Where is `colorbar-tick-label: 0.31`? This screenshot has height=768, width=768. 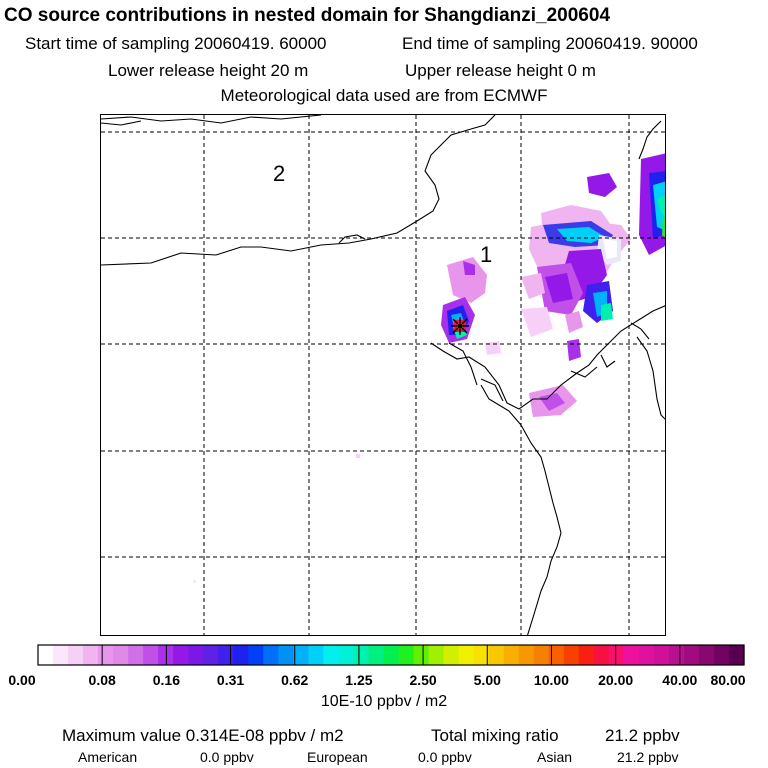 colorbar-tick-label: 0.31 is located at coordinates (230, 680).